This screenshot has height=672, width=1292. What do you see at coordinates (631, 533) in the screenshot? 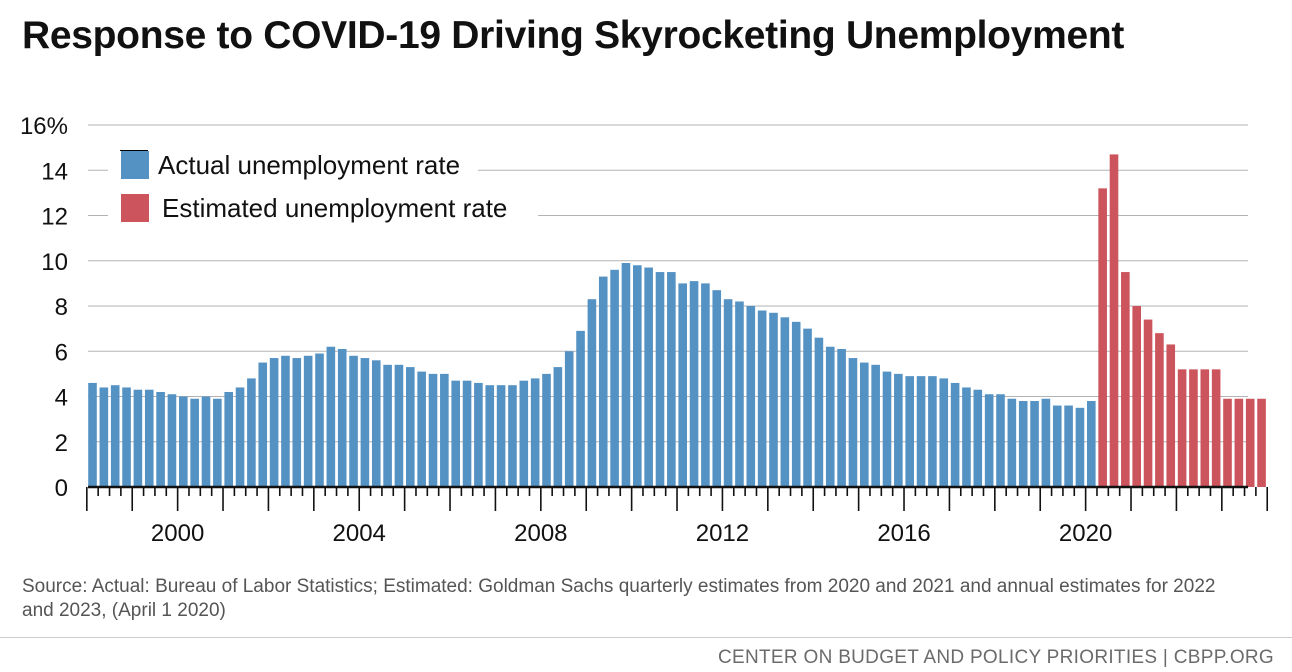
I see `x-axis-labels: 2000 2004 2008 2012 2016 2020` at bounding box center [631, 533].